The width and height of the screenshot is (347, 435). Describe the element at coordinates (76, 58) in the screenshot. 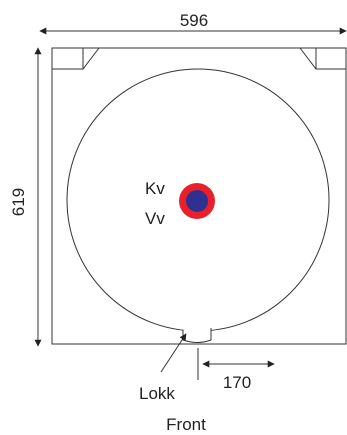

I see `top-left-notch` at that location.